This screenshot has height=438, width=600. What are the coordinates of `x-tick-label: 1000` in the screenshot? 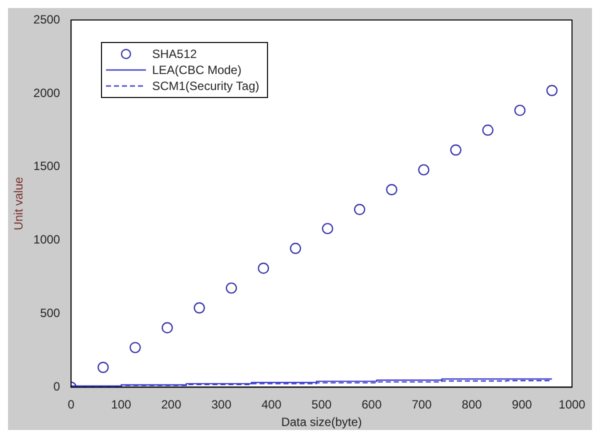 It's located at (572, 405).